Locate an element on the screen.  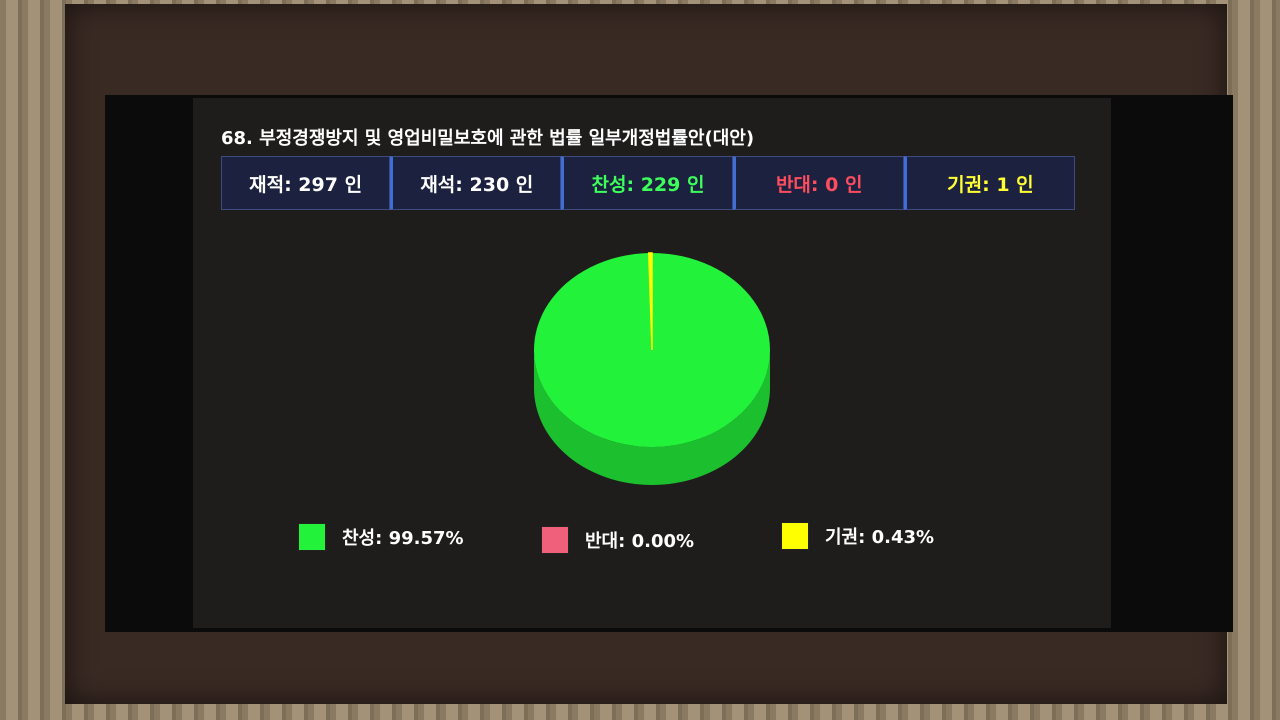
pie-side-yes is located at coordinates (652, 417).